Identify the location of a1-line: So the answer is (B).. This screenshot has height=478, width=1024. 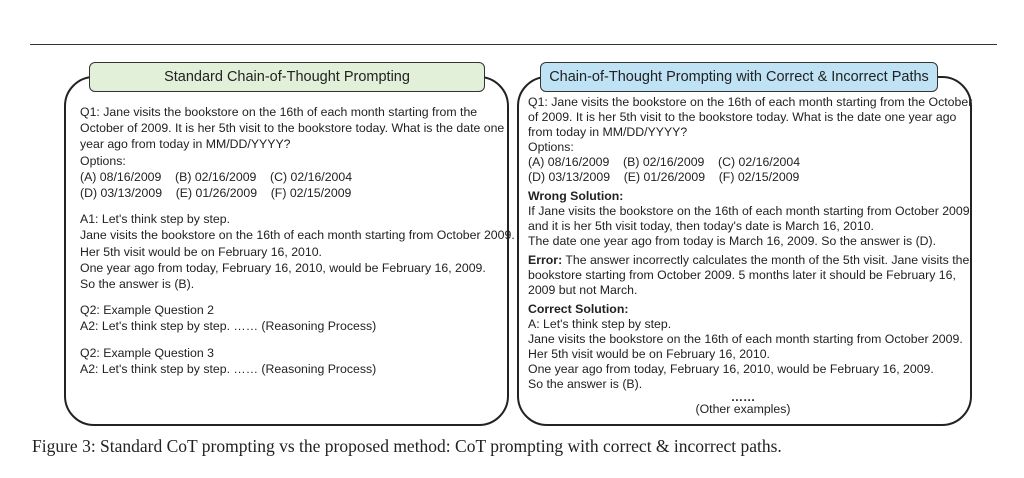
(137, 284).